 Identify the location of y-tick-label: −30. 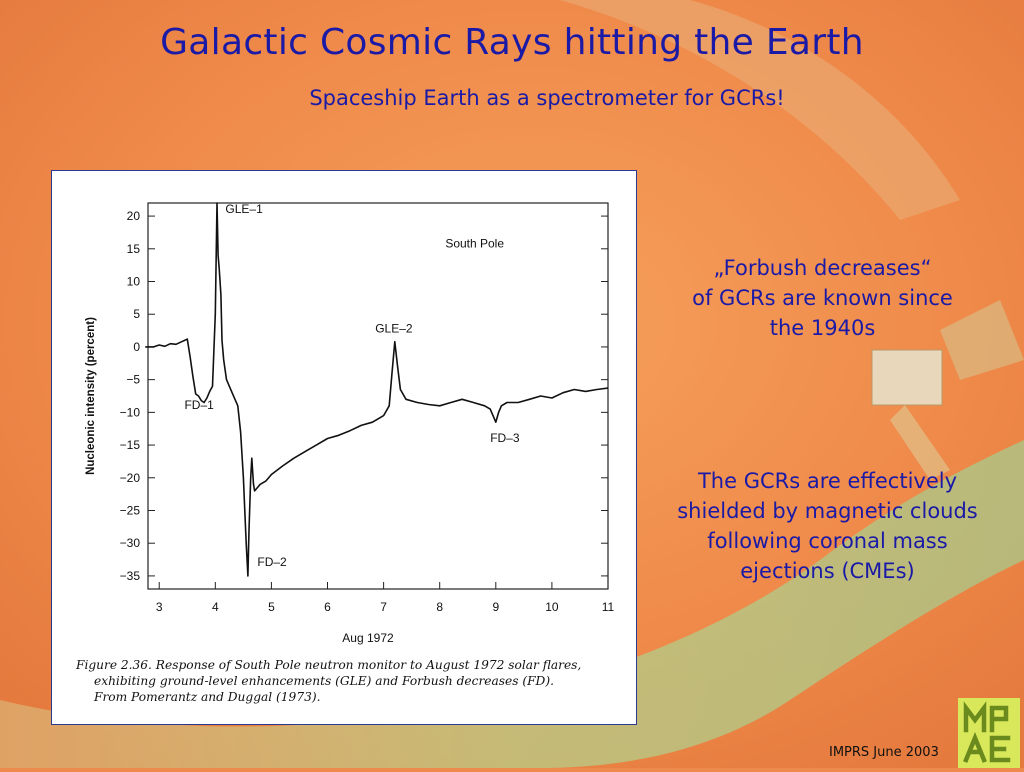
(130, 543).